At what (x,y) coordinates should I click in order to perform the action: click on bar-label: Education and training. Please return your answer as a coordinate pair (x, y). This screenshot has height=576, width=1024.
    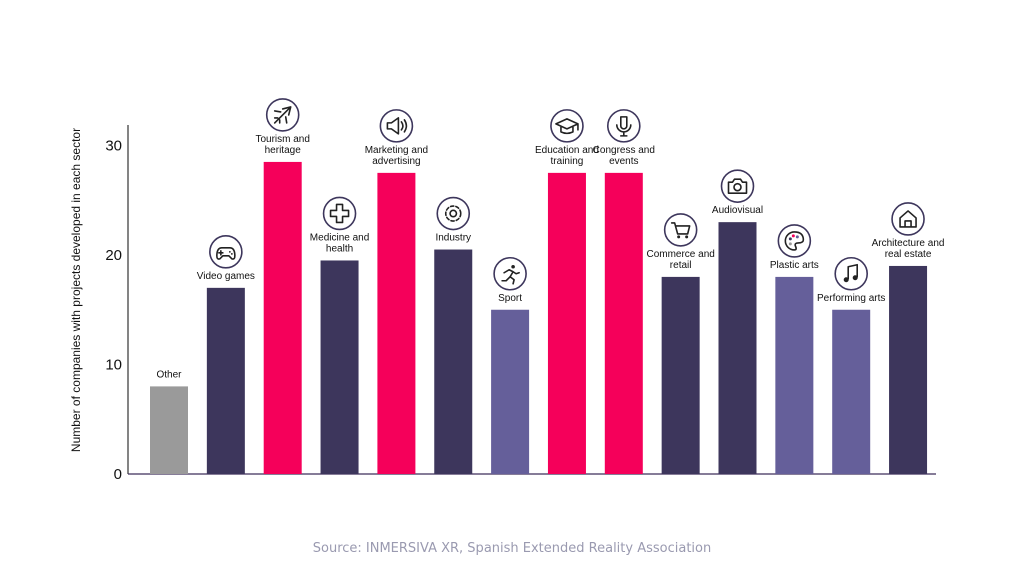
    Looking at the image, I should click on (567, 156).